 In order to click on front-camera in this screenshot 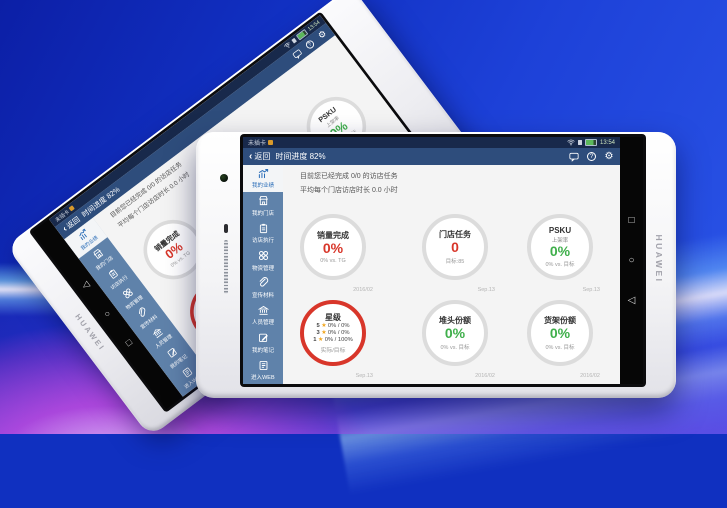, I will do `click(224, 178)`.